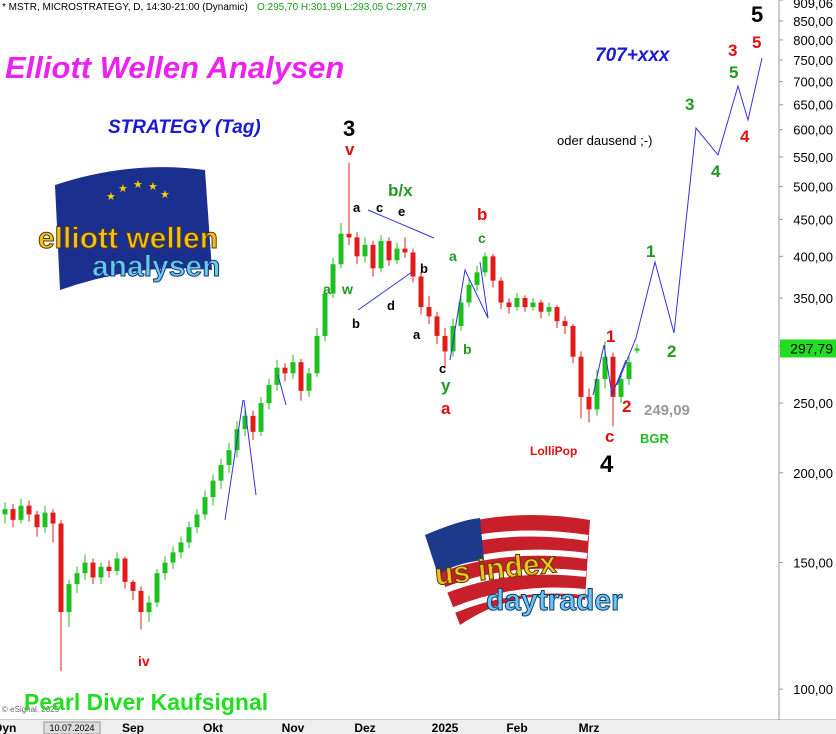 The height and width of the screenshot is (734, 836). I want to click on wave-label: d, so click(391, 305).